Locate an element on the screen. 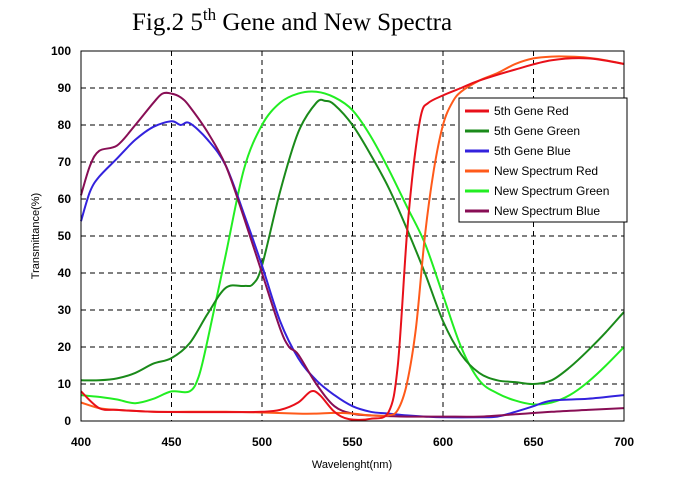  x-tick-label: 550 is located at coordinates (352, 442).